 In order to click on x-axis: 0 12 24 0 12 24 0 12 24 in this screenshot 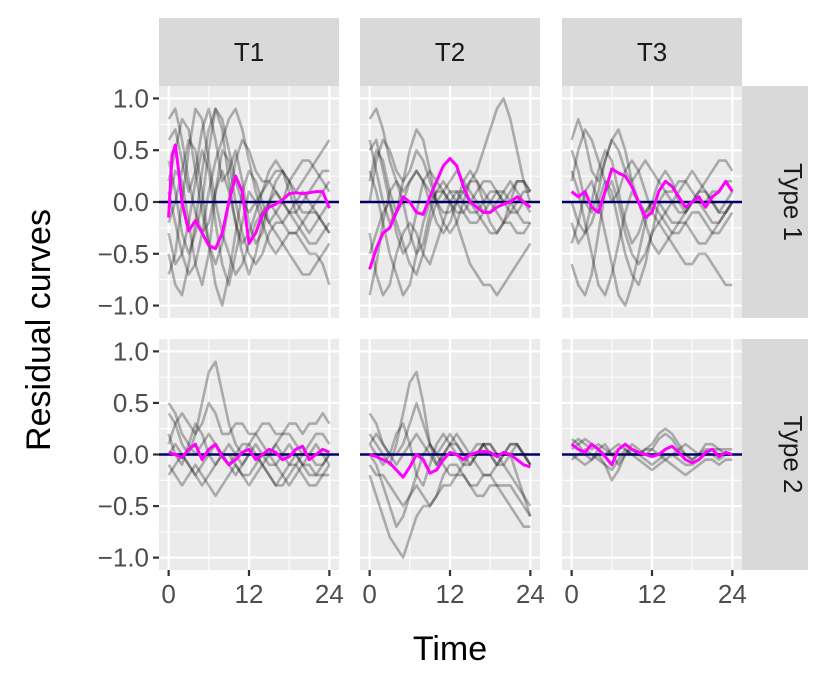, I will do `click(454, 589)`.